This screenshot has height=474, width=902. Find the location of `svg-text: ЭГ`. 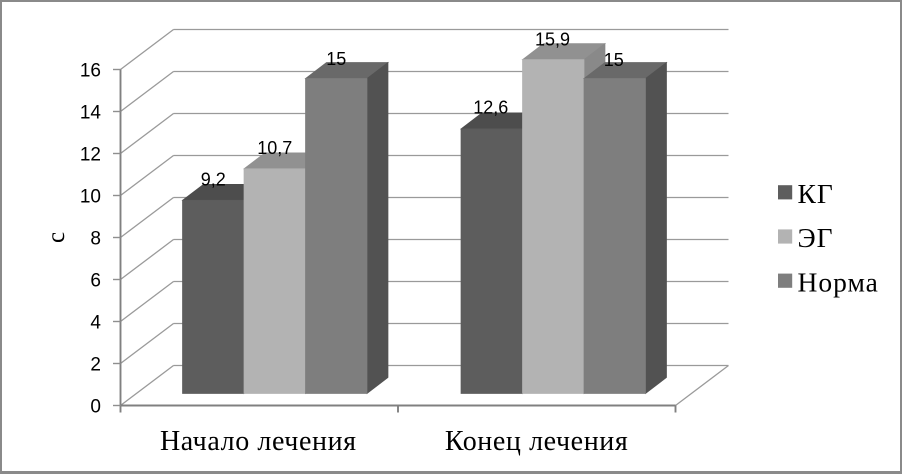

svg-text: ЭГ is located at coordinates (816, 237).